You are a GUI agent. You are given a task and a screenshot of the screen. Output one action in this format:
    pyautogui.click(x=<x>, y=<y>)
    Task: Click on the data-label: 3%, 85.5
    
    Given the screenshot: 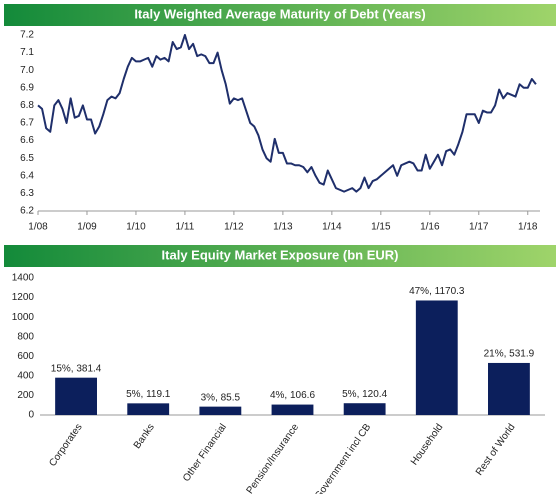 What is the action you would take?
    pyautogui.click(x=221, y=397)
    